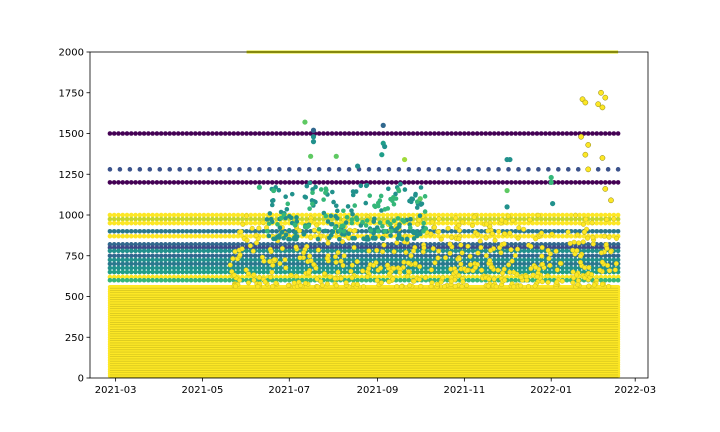 The width and height of the screenshot is (720, 432). Describe the element at coordinates (378, 390) in the screenshot. I see `x-tick-label: 2021-09` at that location.